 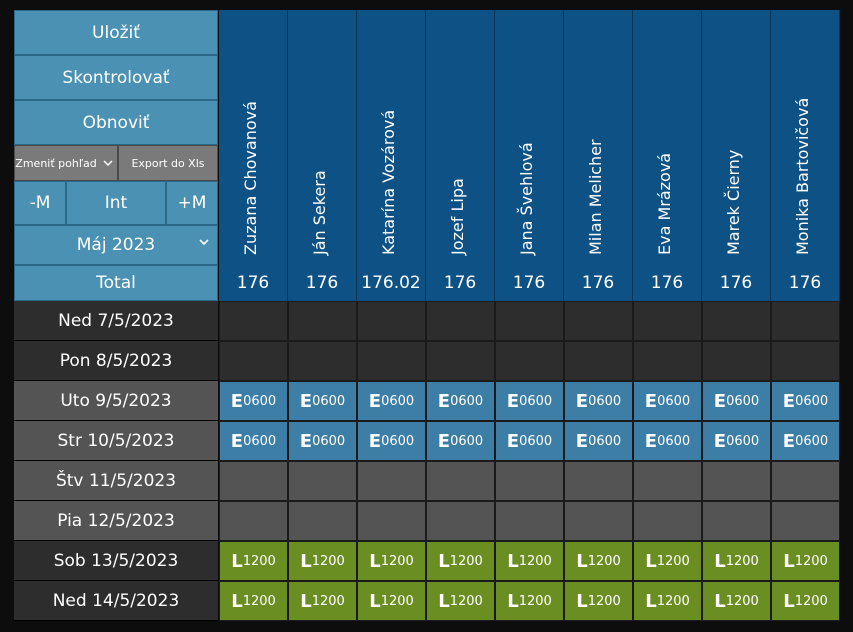 What do you see at coordinates (116, 481) in the screenshot?
I see `day-label: Štv 11/5/2023` at bounding box center [116, 481].